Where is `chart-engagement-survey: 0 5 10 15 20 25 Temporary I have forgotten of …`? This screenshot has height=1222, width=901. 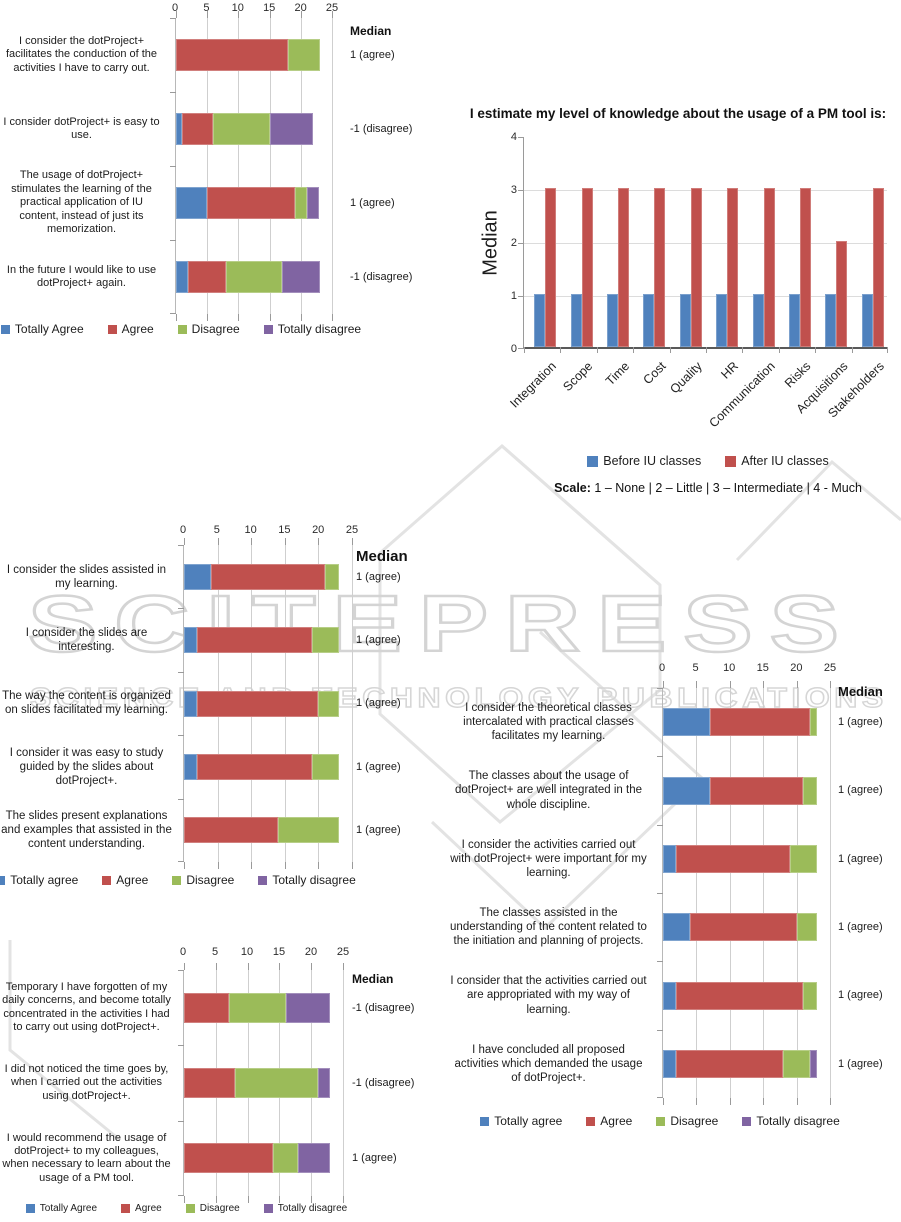
chart-engagement-survey: 0 5 10 15 20 25 Temporary I have forgotten of … is located at coordinates (212, 1084).